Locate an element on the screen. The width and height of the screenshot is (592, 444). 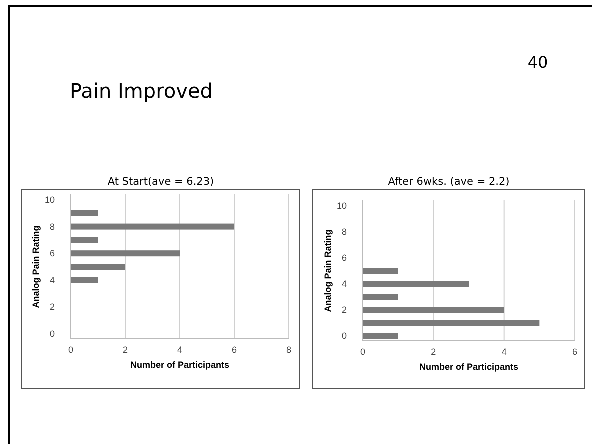
chart-title: After 6wks. (ave = 2.2) is located at coordinates (449, 182).